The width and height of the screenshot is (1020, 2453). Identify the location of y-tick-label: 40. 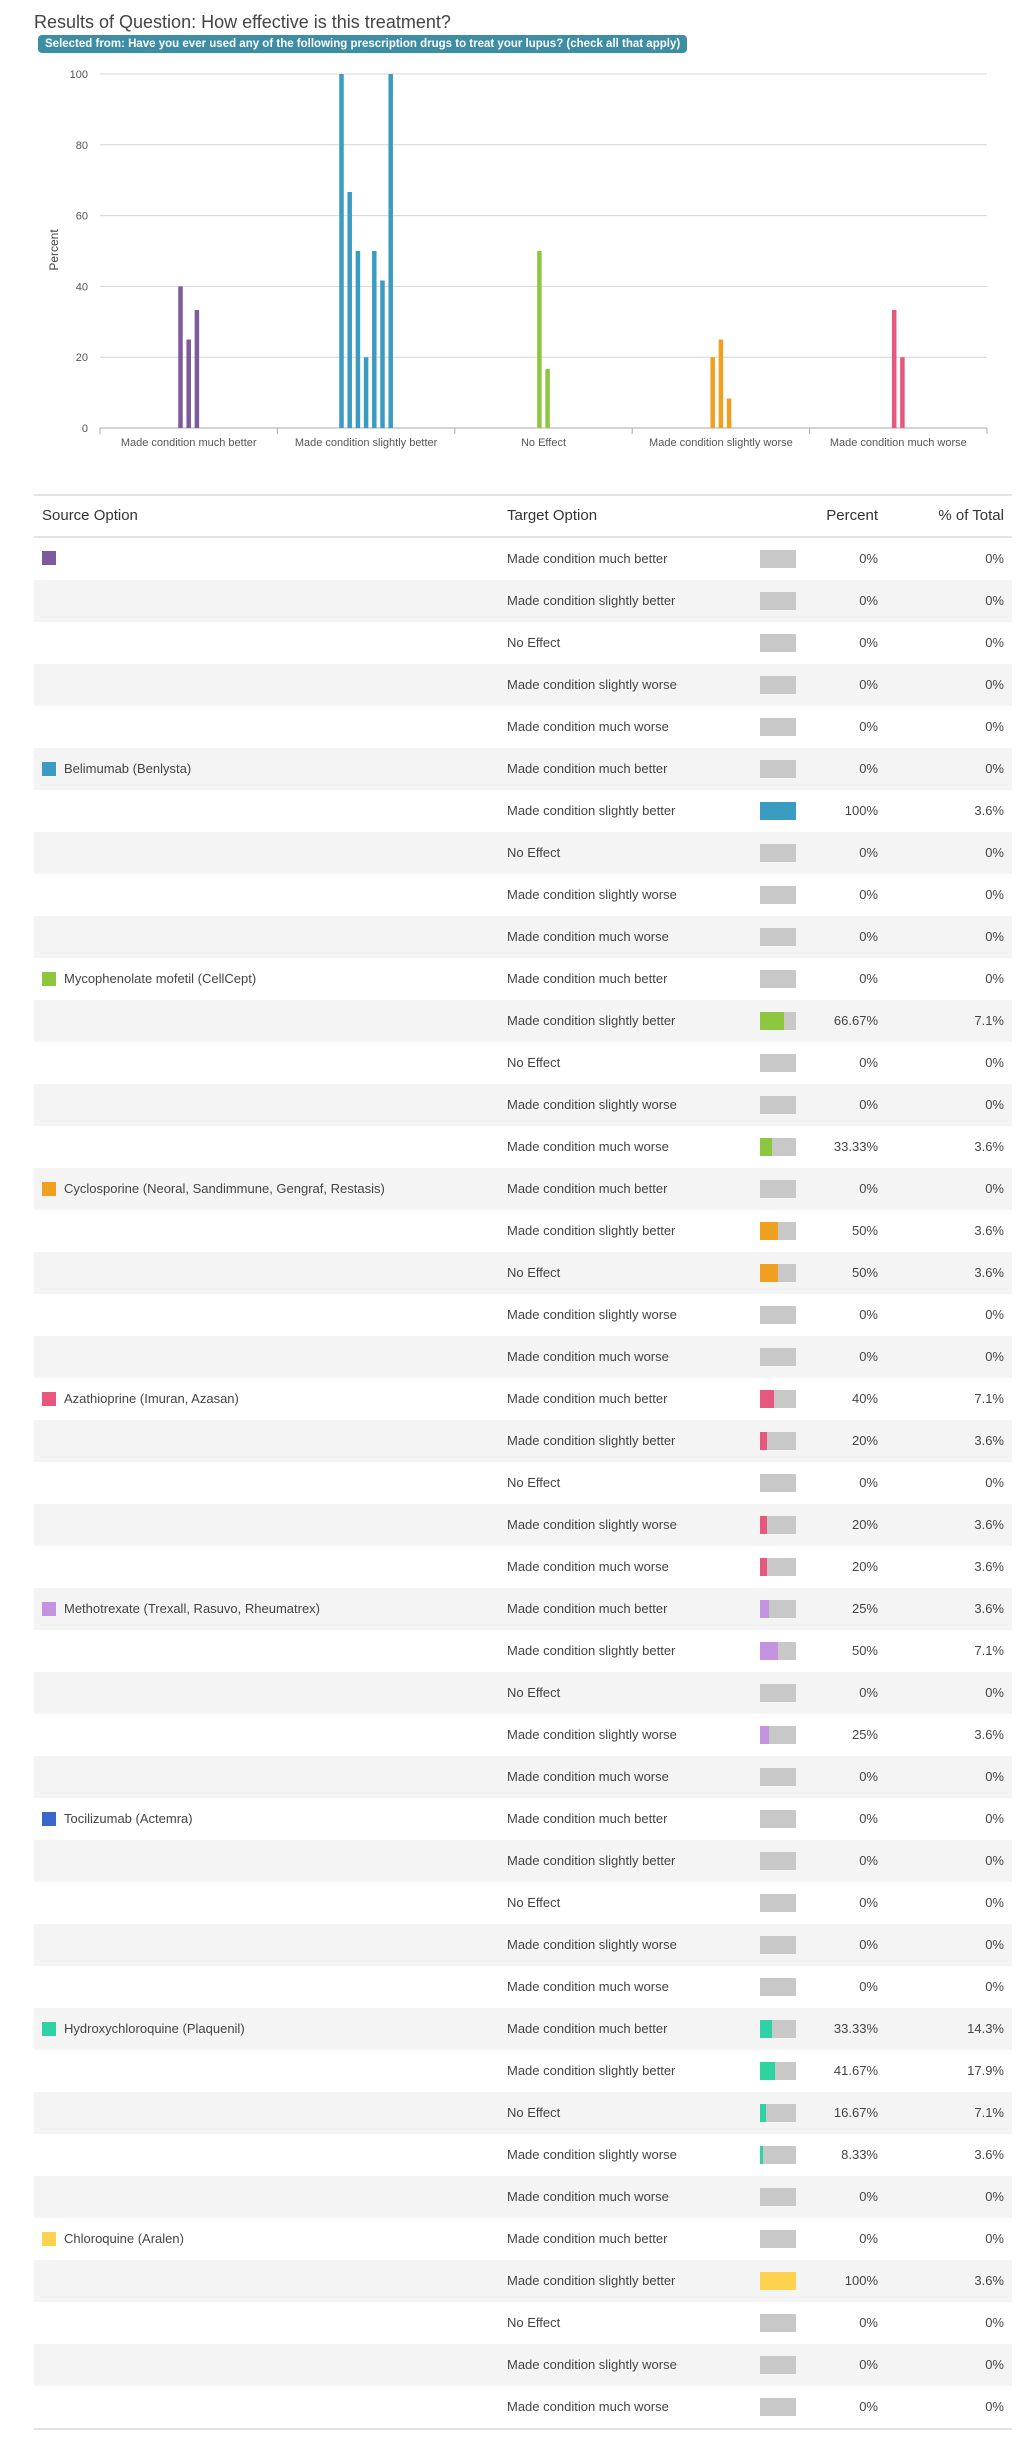
(82, 287).